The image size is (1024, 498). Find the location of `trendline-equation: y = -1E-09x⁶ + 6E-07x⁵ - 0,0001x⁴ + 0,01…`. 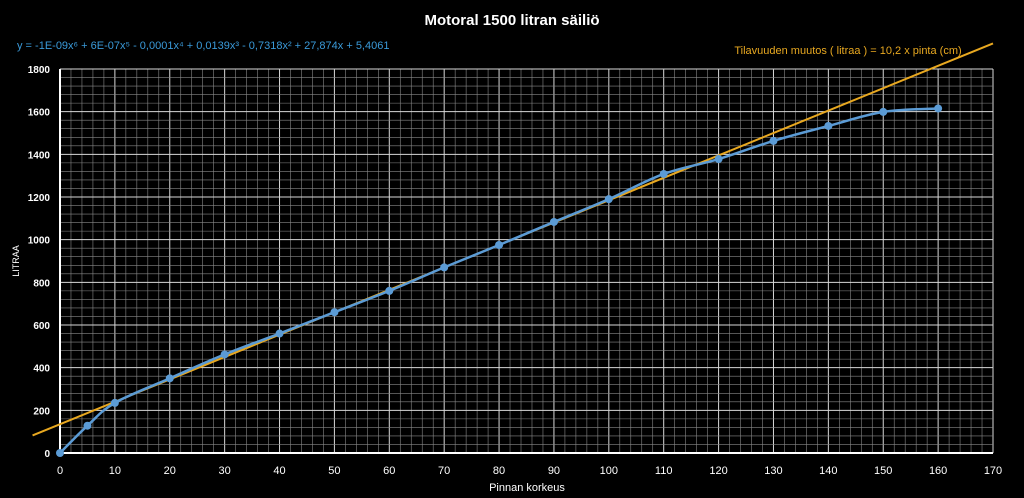

trendline-equation: y = -1E-09x⁶ + 6E-07x⁵ - 0,0001x⁴ + 0,01… is located at coordinates (203, 46).